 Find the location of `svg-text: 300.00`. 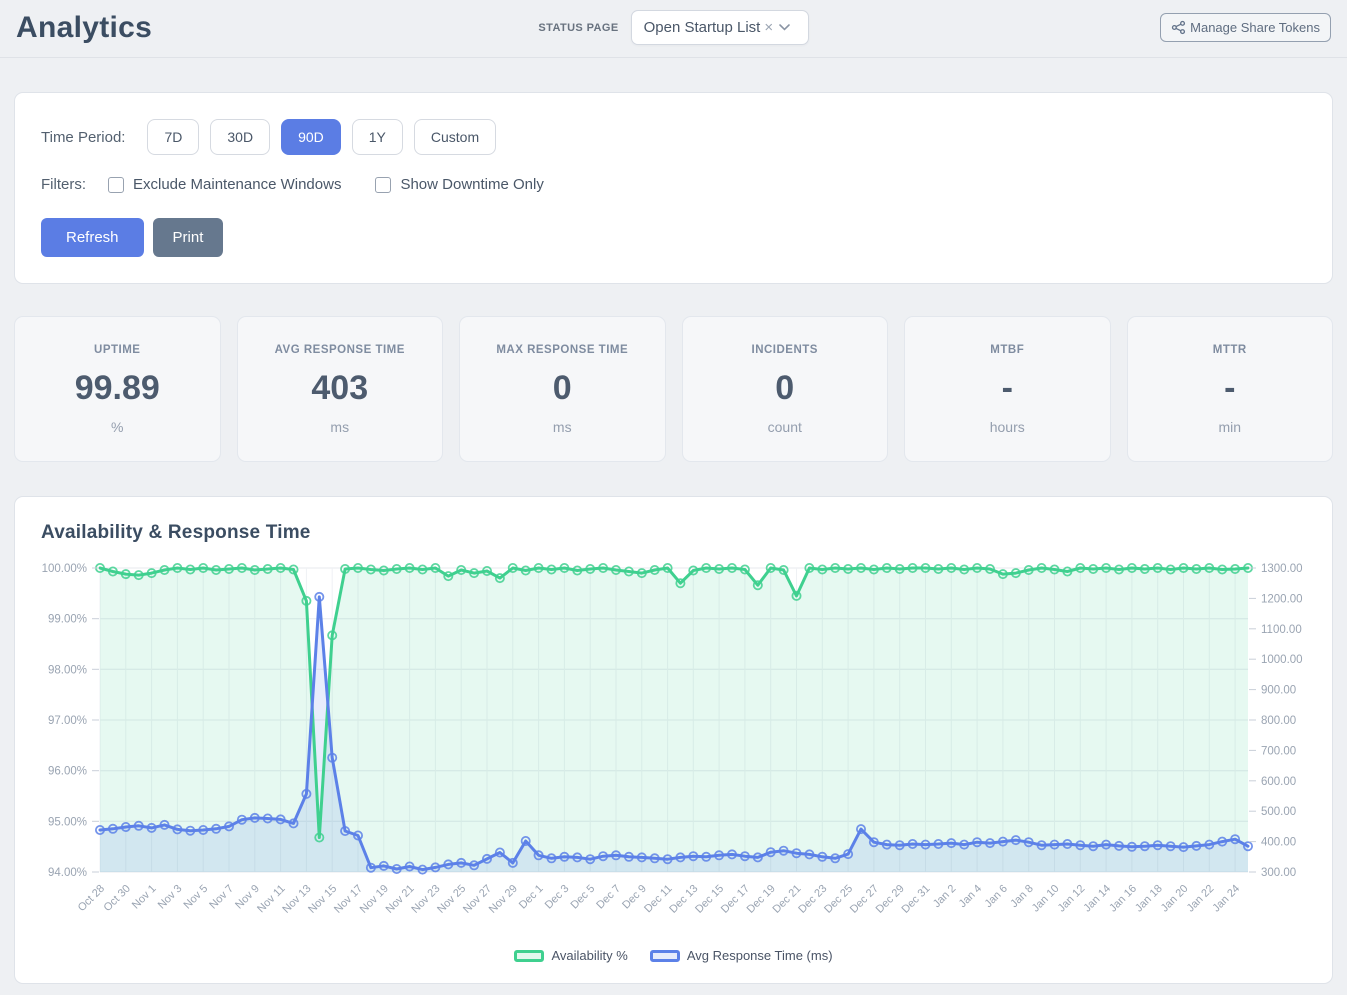

svg-text: 300.00 is located at coordinates (1278, 873).